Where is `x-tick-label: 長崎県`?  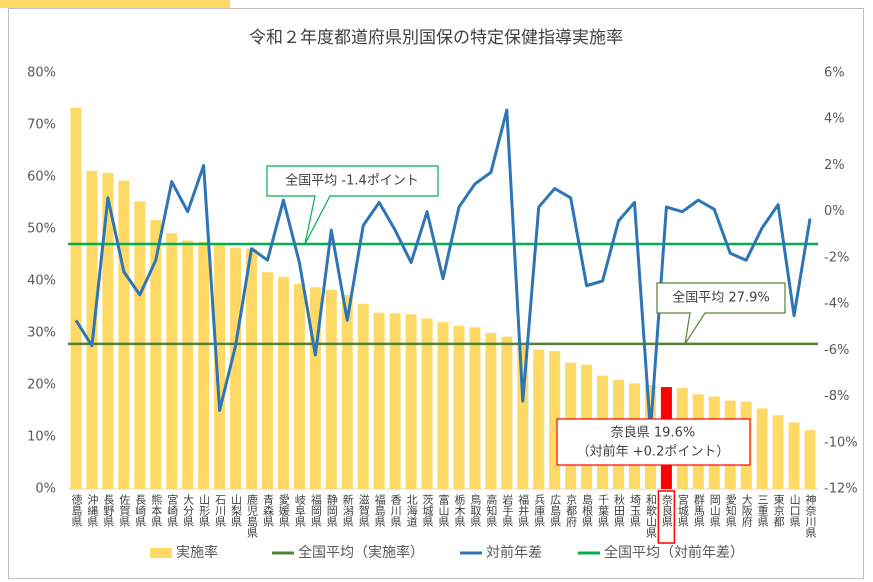 x-tick-label: 長崎県 is located at coordinates (140, 511).